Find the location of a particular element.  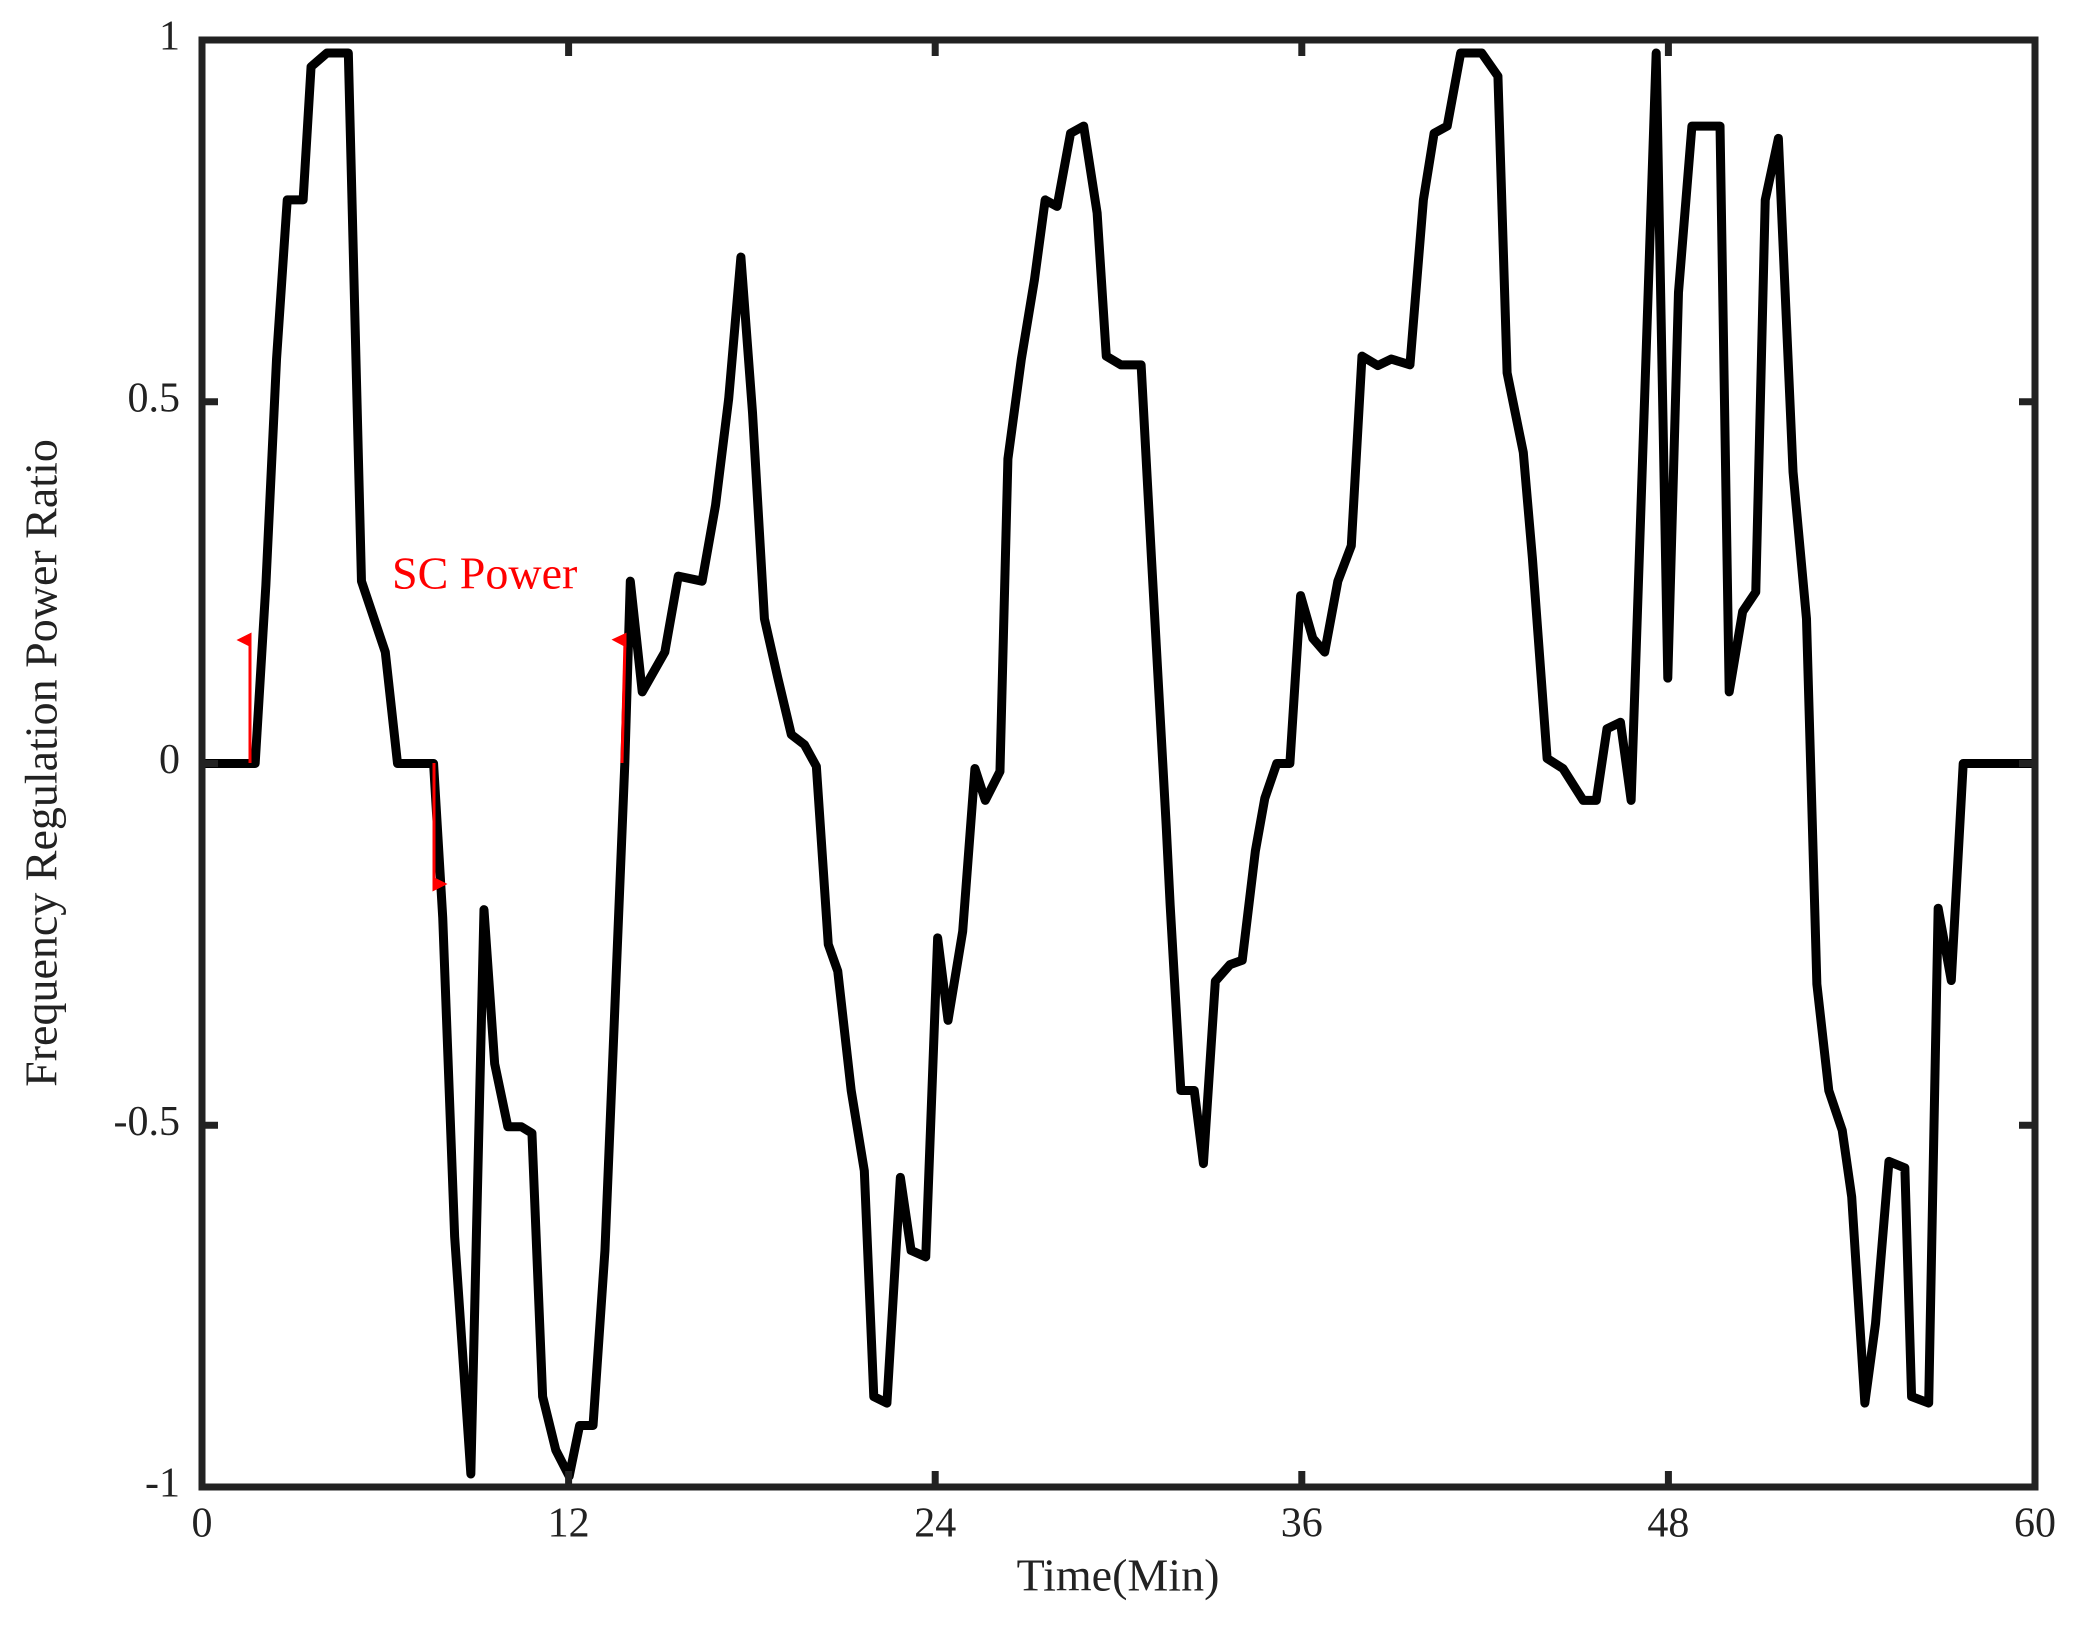

y-tick-label: 0.5 is located at coordinates (154, 398).